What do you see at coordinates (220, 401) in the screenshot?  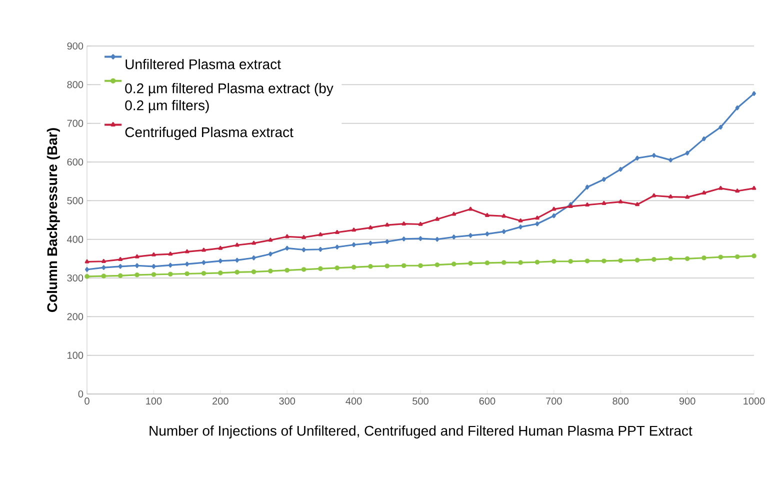 I see `x-tick-label: 200` at bounding box center [220, 401].